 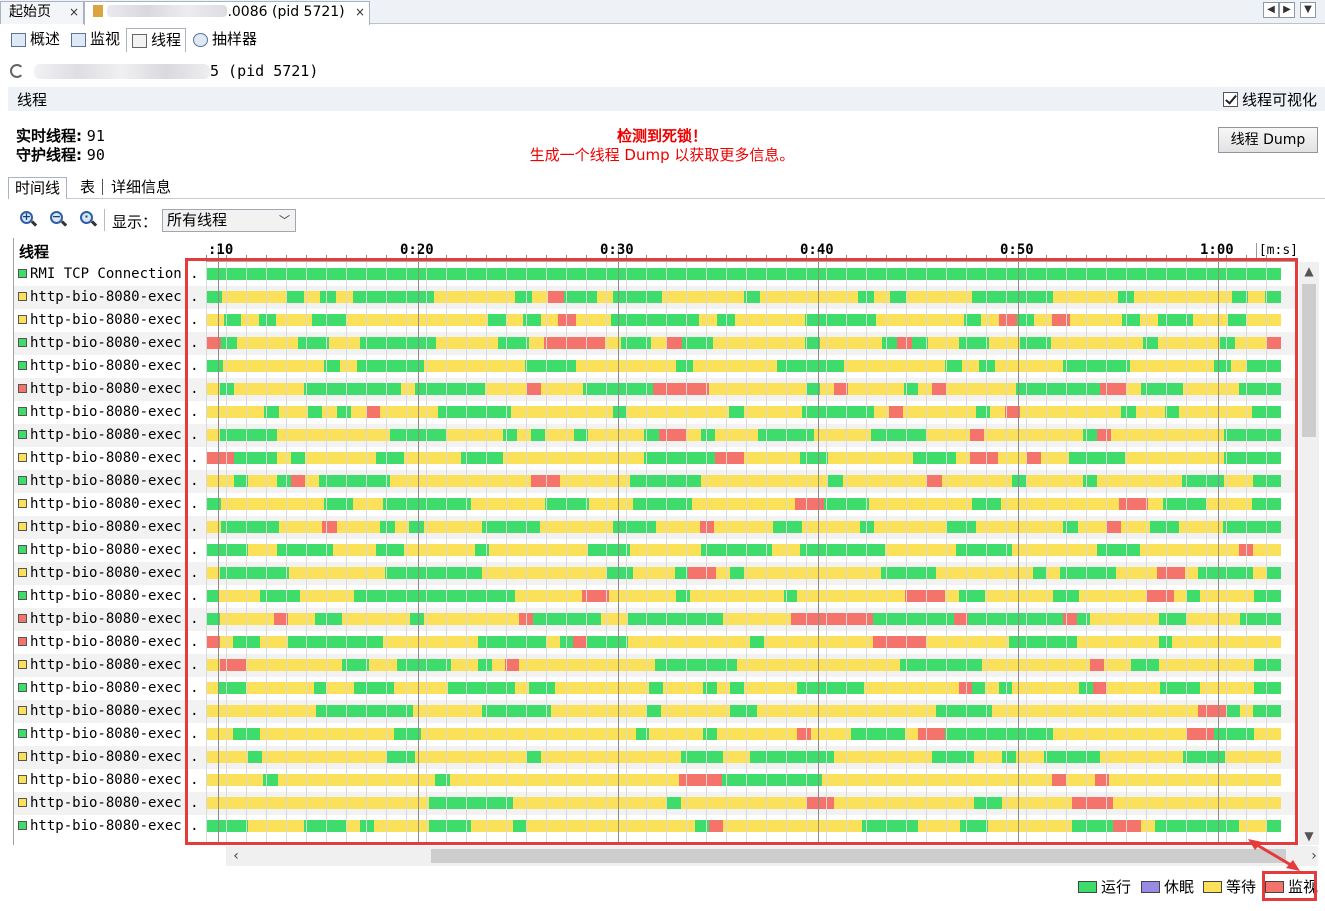 I want to click on tab-timeline: 时间线, so click(x=38, y=188).